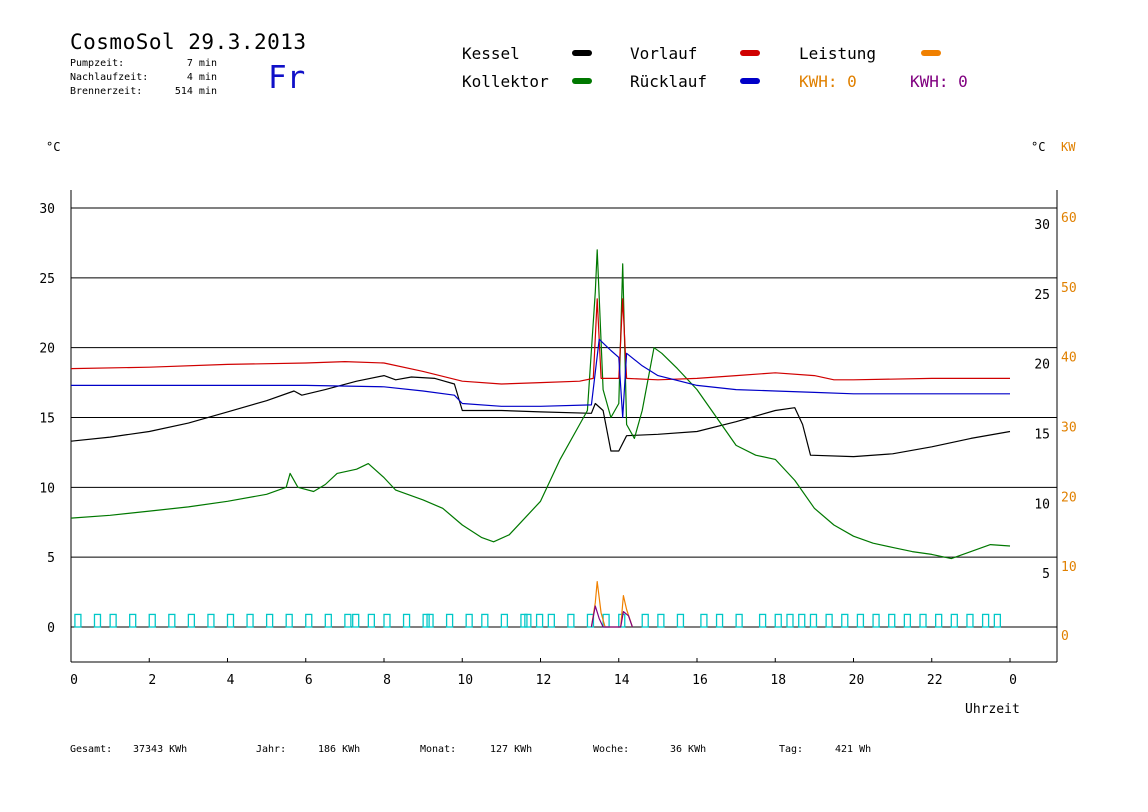 Image resolution: width=1148 pixels, height=812 pixels. Describe the element at coordinates (582, 53) in the screenshot. I see `legend-kessel-swatch` at that location.